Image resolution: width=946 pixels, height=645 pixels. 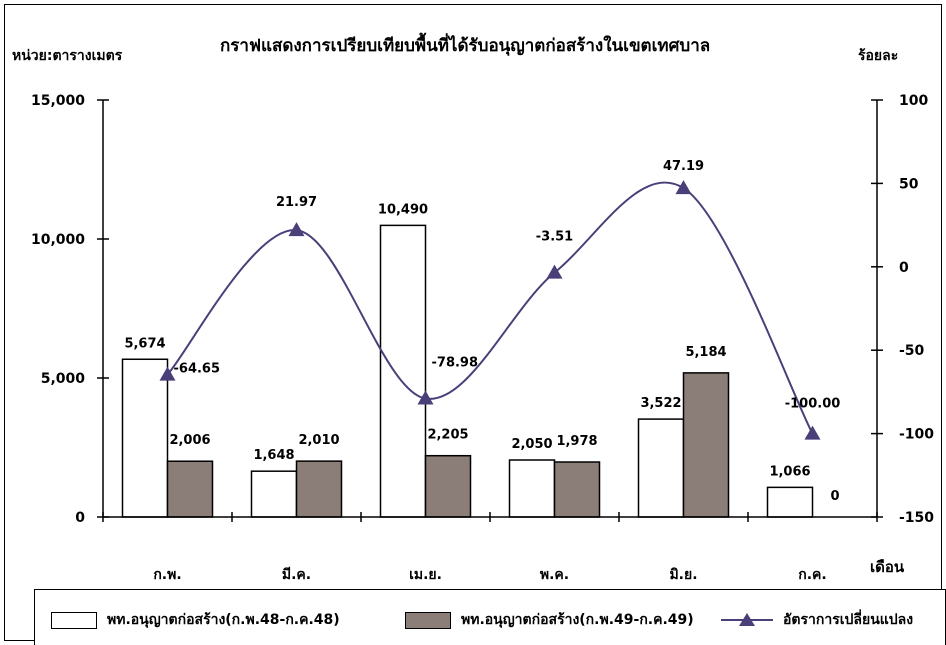 What do you see at coordinates (913, 101) in the screenshot?
I see `y-right-tick-label: 100` at bounding box center [913, 101].